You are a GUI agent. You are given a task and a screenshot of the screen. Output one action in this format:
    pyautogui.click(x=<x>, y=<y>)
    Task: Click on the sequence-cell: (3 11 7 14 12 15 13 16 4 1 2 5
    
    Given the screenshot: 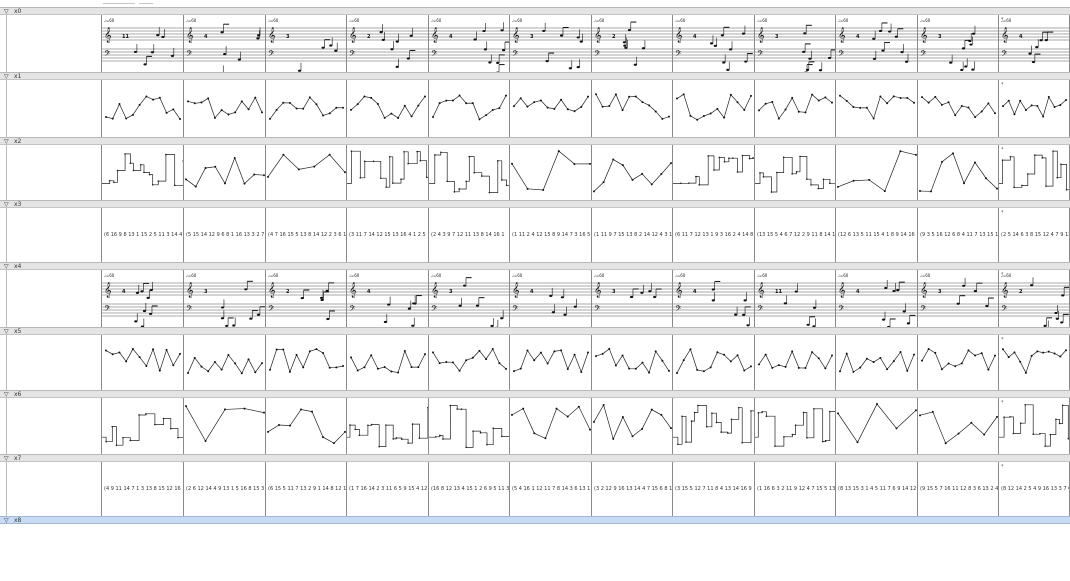 What is the action you would take?
    pyautogui.click(x=388, y=235)
    